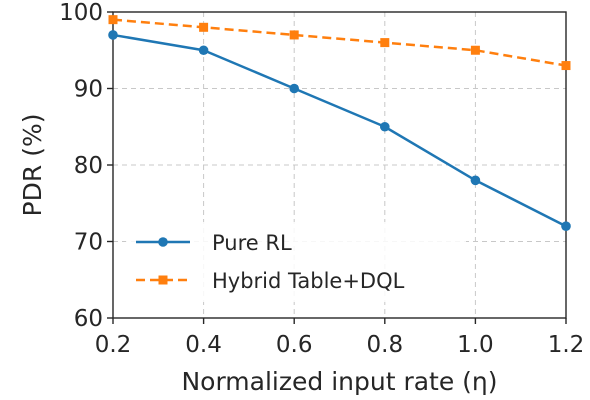 The width and height of the screenshot is (590, 400). Describe the element at coordinates (203, 345) in the screenshot. I see `x-tick-label: 0.4` at that location.